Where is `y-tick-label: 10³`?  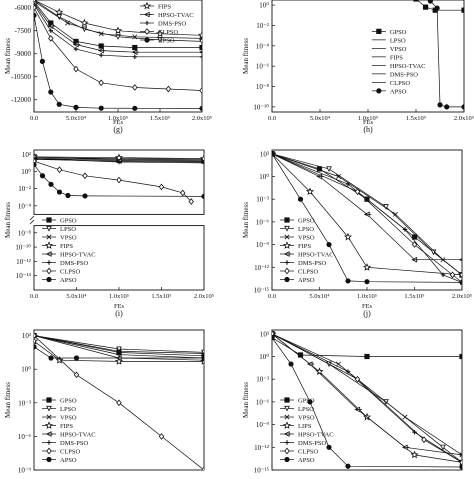
y-tick-label: 10³ is located at coordinates (264, 154).